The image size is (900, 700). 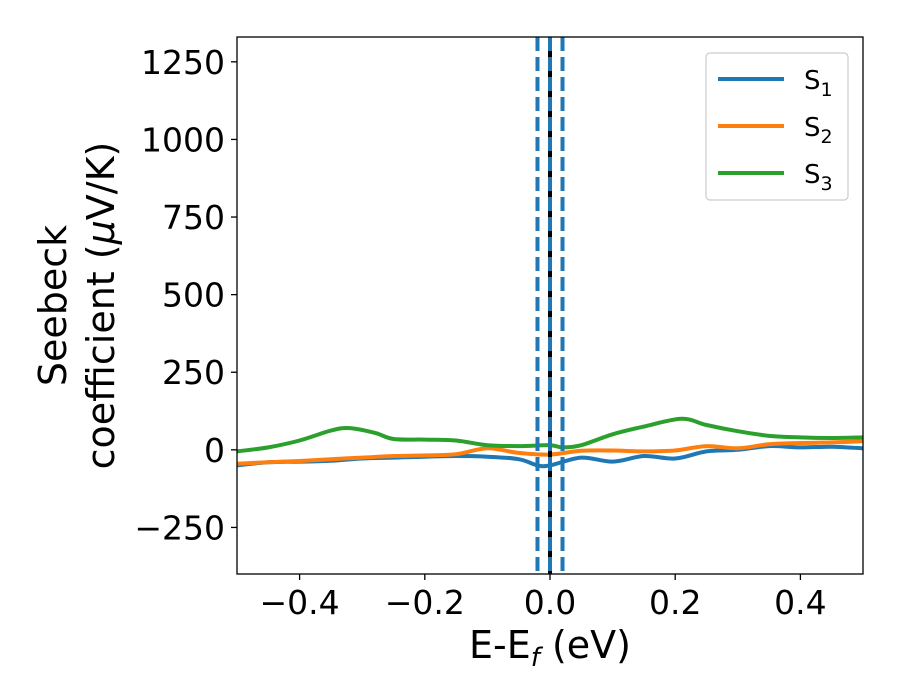 I want to click on legend-label-s2: S2, so click(x=818, y=130).